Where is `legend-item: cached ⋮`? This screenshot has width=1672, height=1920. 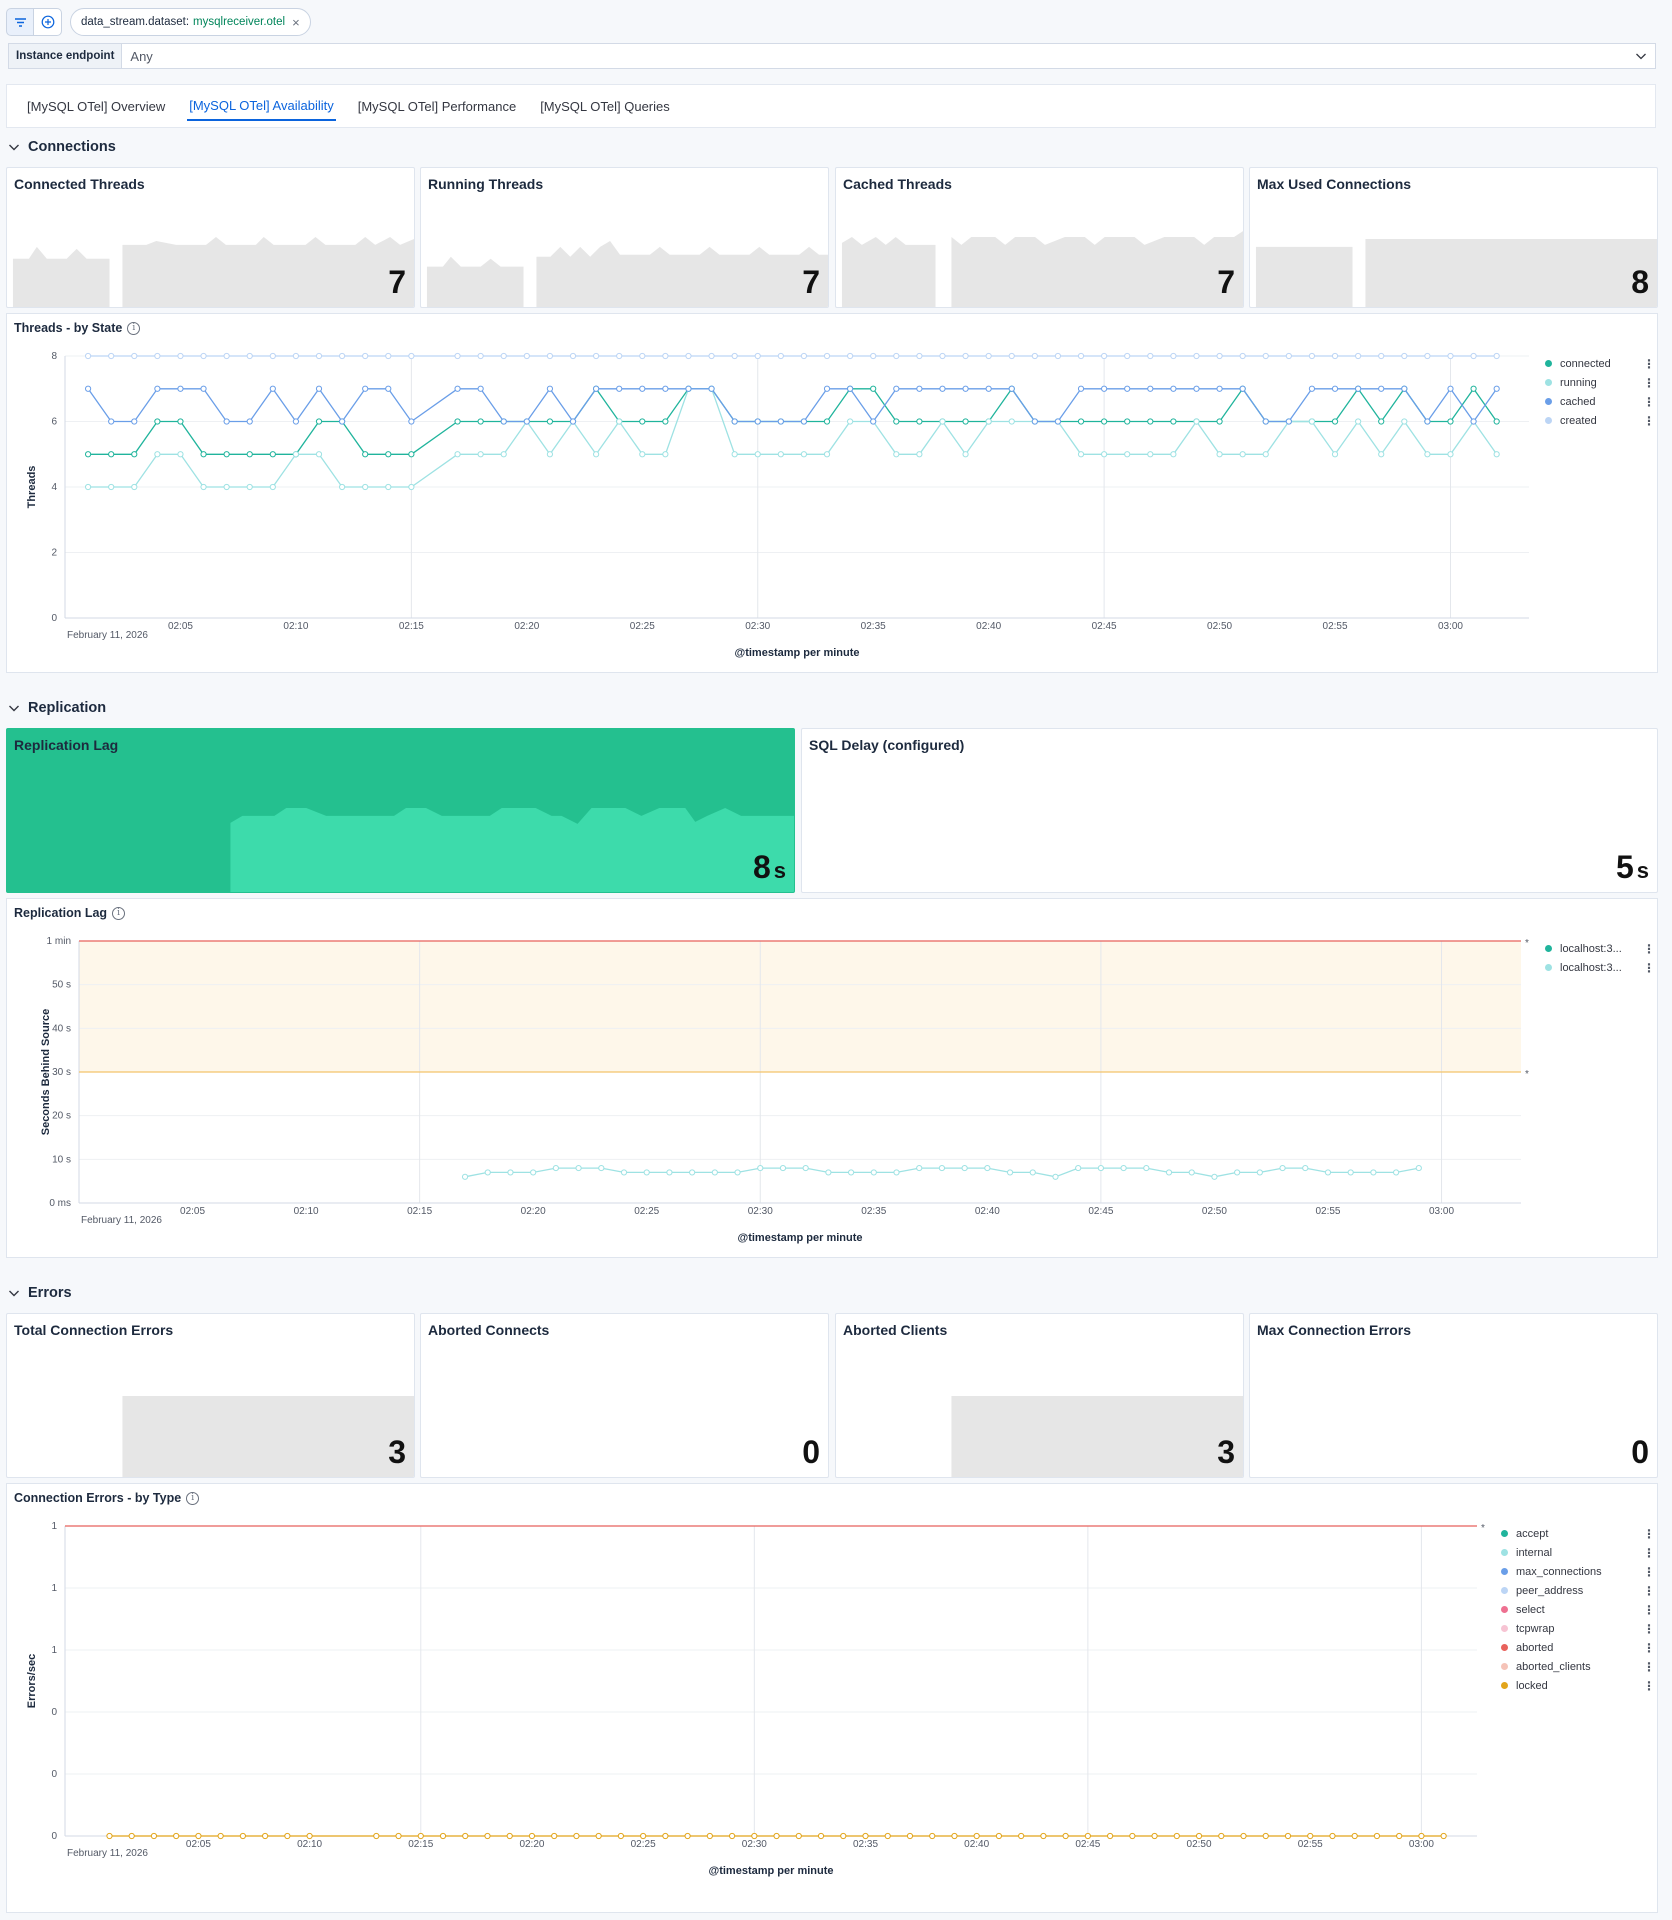
legend-item: cached ⋮ is located at coordinates (1600, 401).